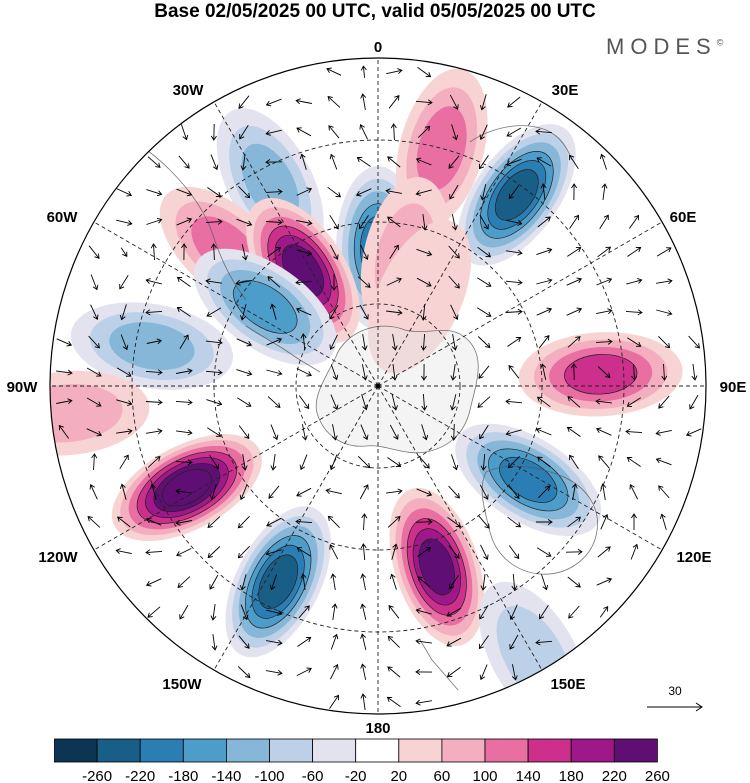 The height and width of the screenshot is (783, 750). I want to click on anomaly-contour, so click(278, 582).